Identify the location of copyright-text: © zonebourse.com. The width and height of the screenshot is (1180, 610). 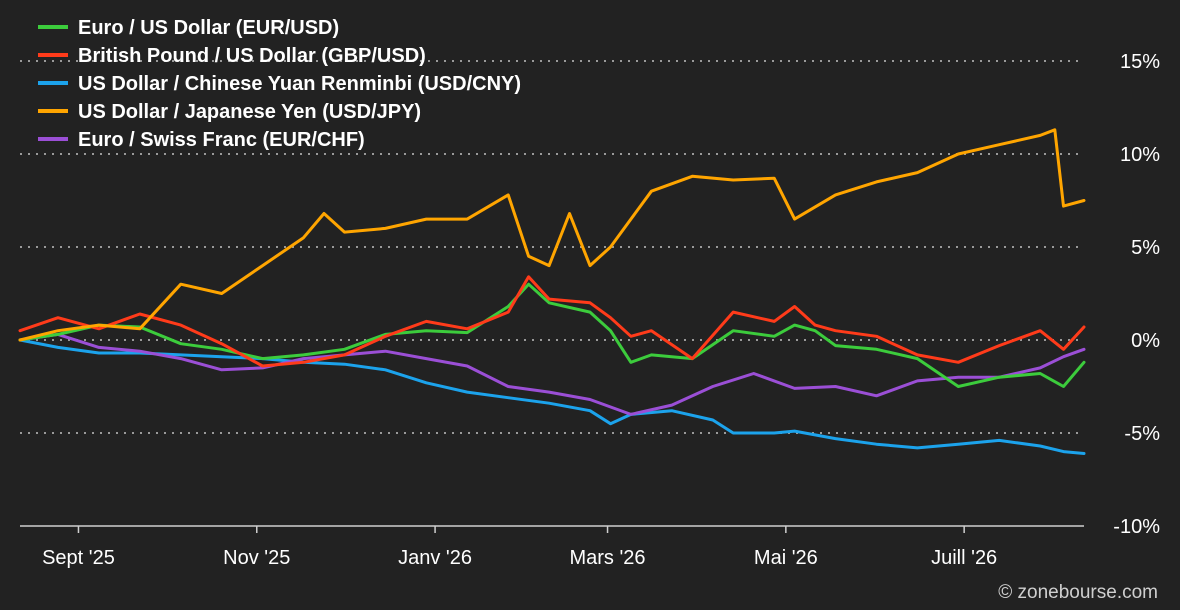
(1078, 592).